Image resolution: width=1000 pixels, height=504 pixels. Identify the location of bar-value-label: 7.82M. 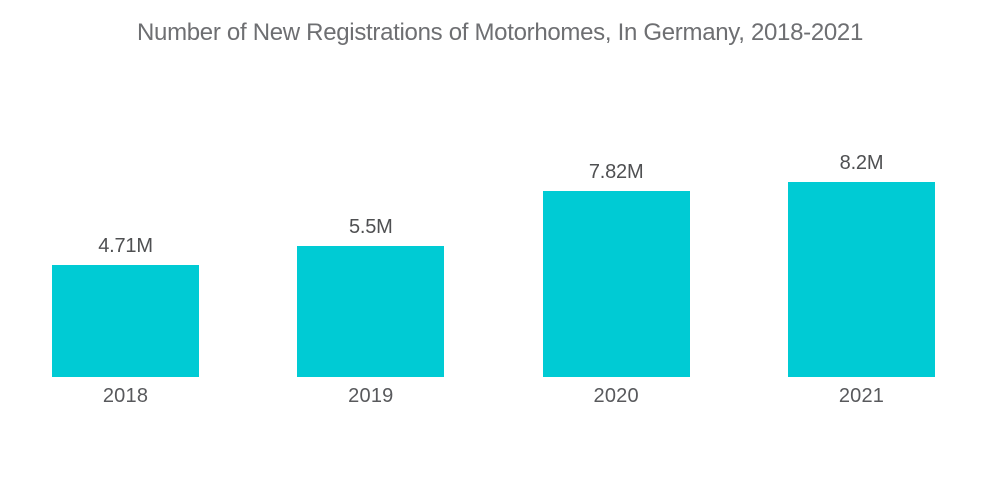
(616, 172).